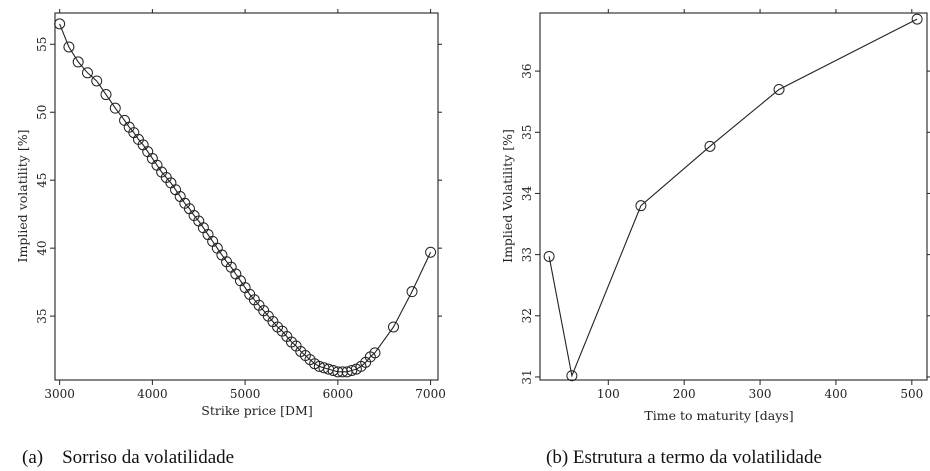  Describe the element at coordinates (527, 254) in the screenshot. I see `y-tick-label: 33` at that location.